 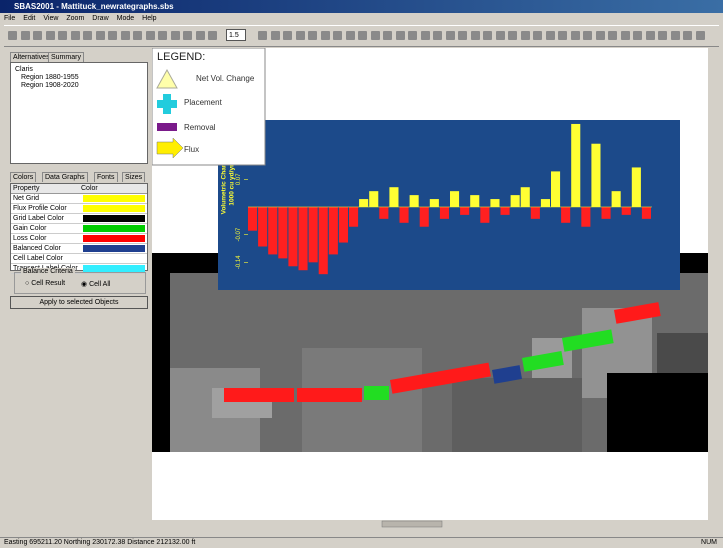 What do you see at coordinates (224, 184) in the screenshot?
I see `y-axis-label: Volumetric Change` at bounding box center [224, 184].